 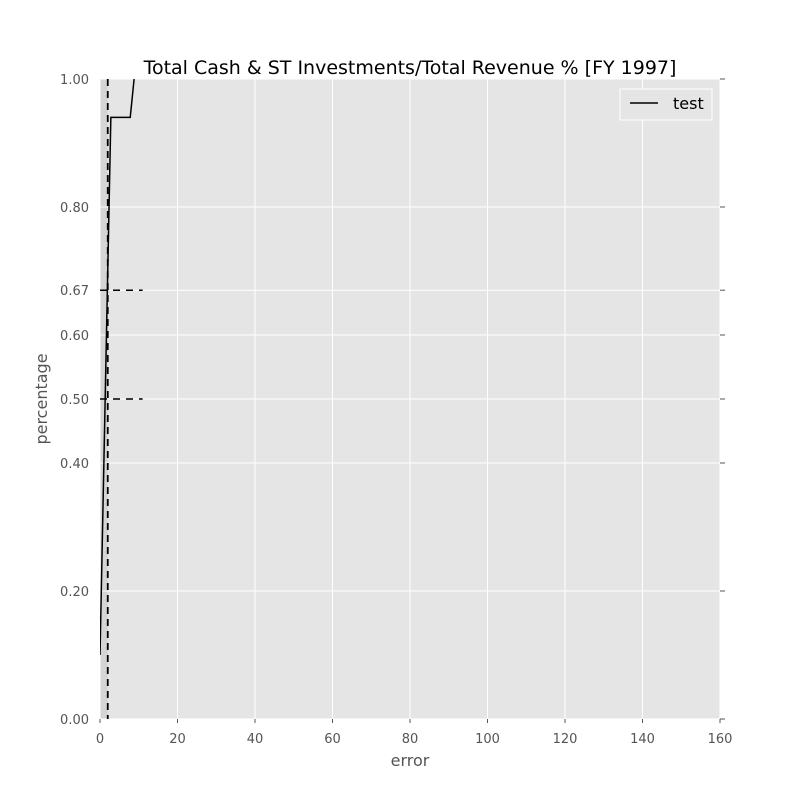 I want to click on legend-box, so click(x=666, y=104).